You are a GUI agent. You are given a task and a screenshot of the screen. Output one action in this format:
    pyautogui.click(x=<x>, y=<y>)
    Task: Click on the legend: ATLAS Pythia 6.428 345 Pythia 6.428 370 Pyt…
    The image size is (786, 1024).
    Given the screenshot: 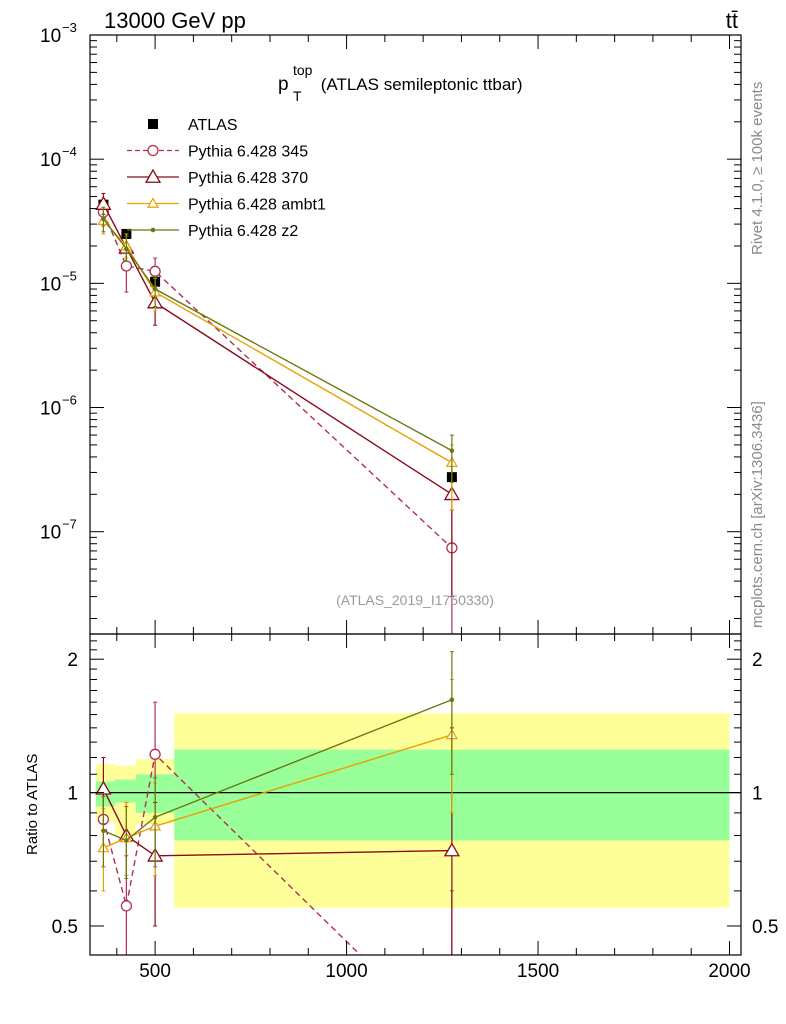 What is the action you would take?
    pyautogui.click(x=226, y=178)
    